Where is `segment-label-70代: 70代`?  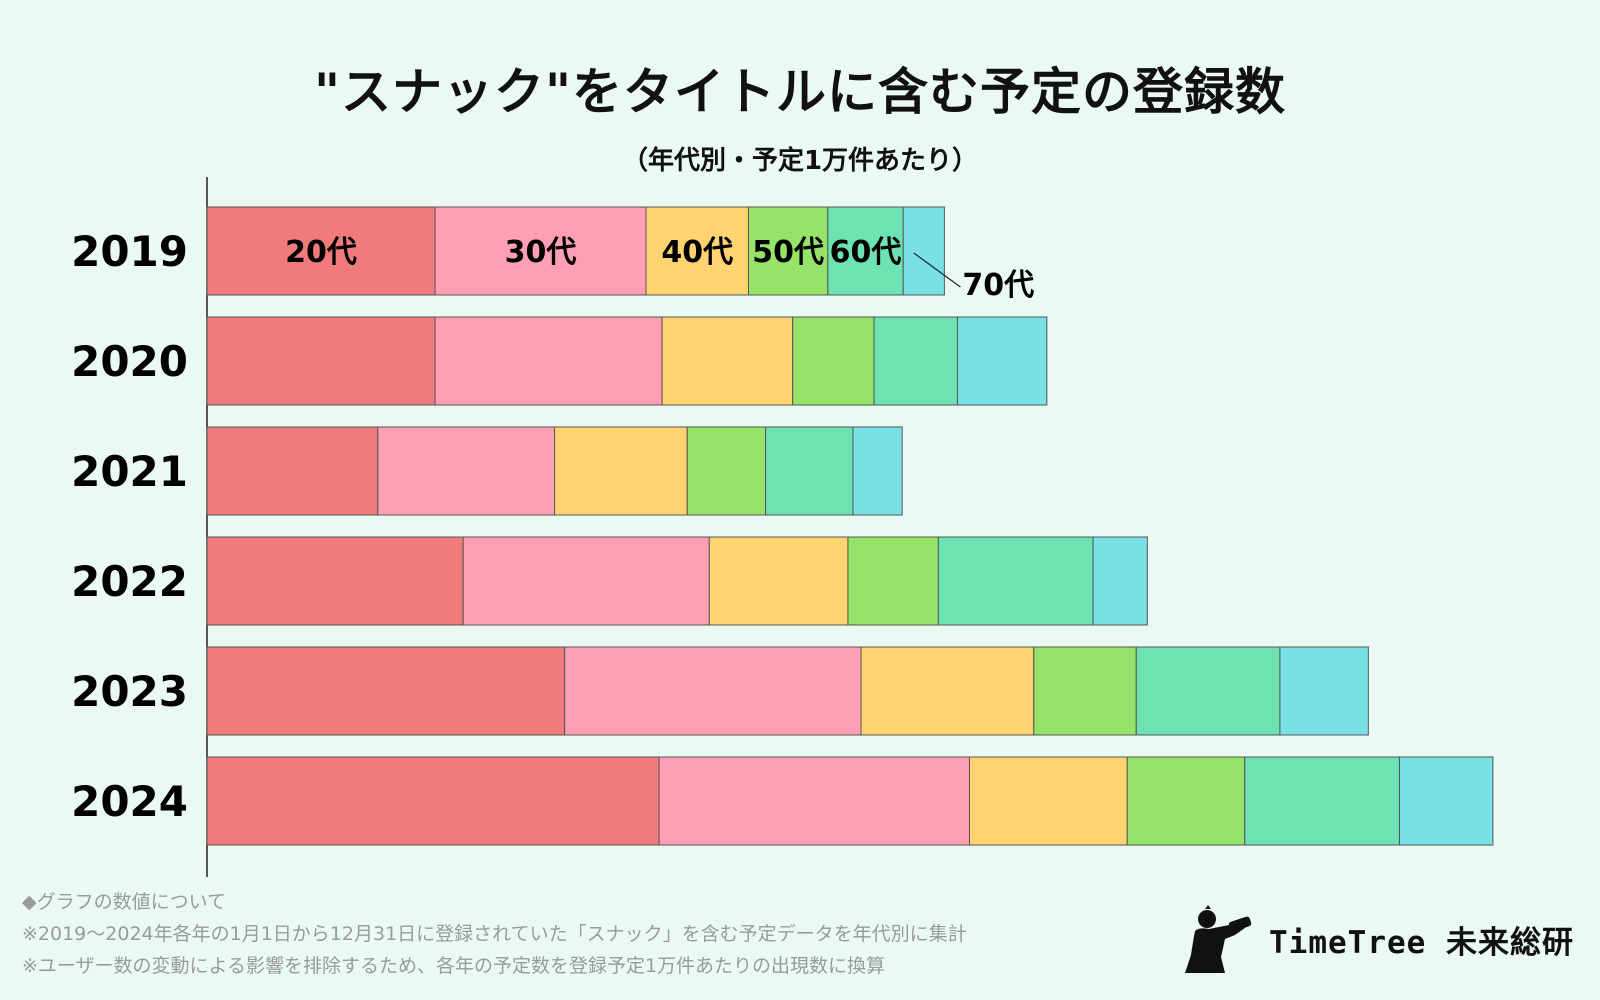 segment-label-70代: 70代 is located at coordinates (998, 285).